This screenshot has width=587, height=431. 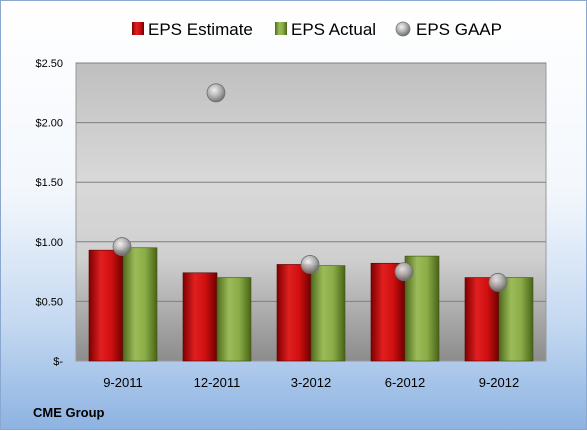 I want to click on marker-eps-gaap-3-2012, so click(x=310, y=264).